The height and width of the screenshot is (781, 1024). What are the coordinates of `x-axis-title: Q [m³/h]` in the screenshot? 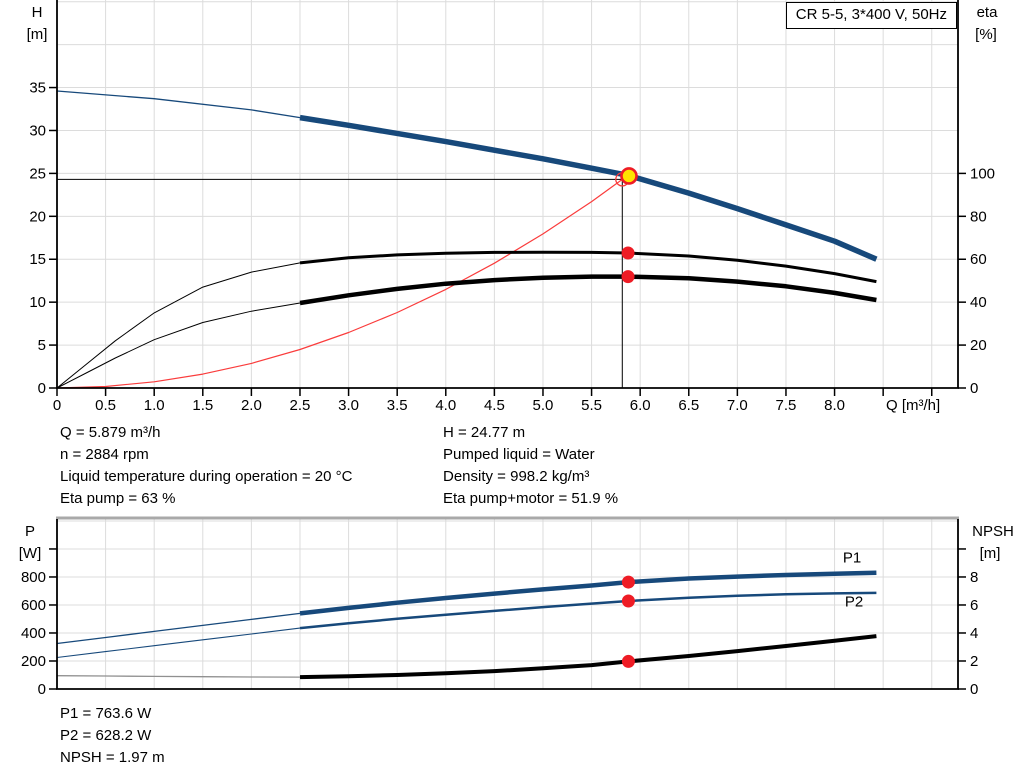 It's located at (913, 405).